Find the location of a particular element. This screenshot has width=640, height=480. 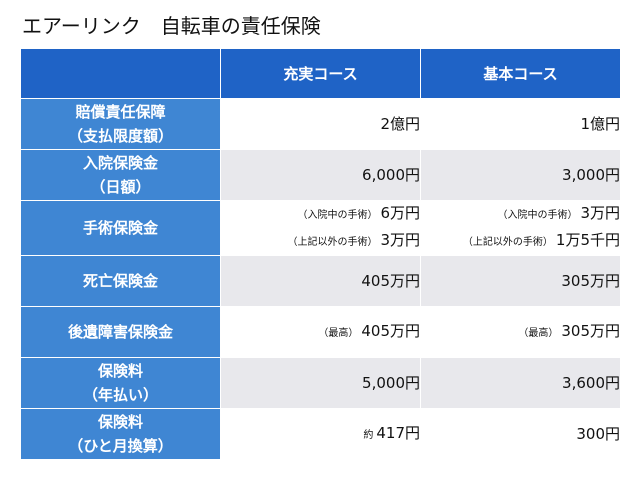

basic-course-cell: （入院中の手術） 3万円 （上記以外の手術） 1万5千円 is located at coordinates (520, 228).